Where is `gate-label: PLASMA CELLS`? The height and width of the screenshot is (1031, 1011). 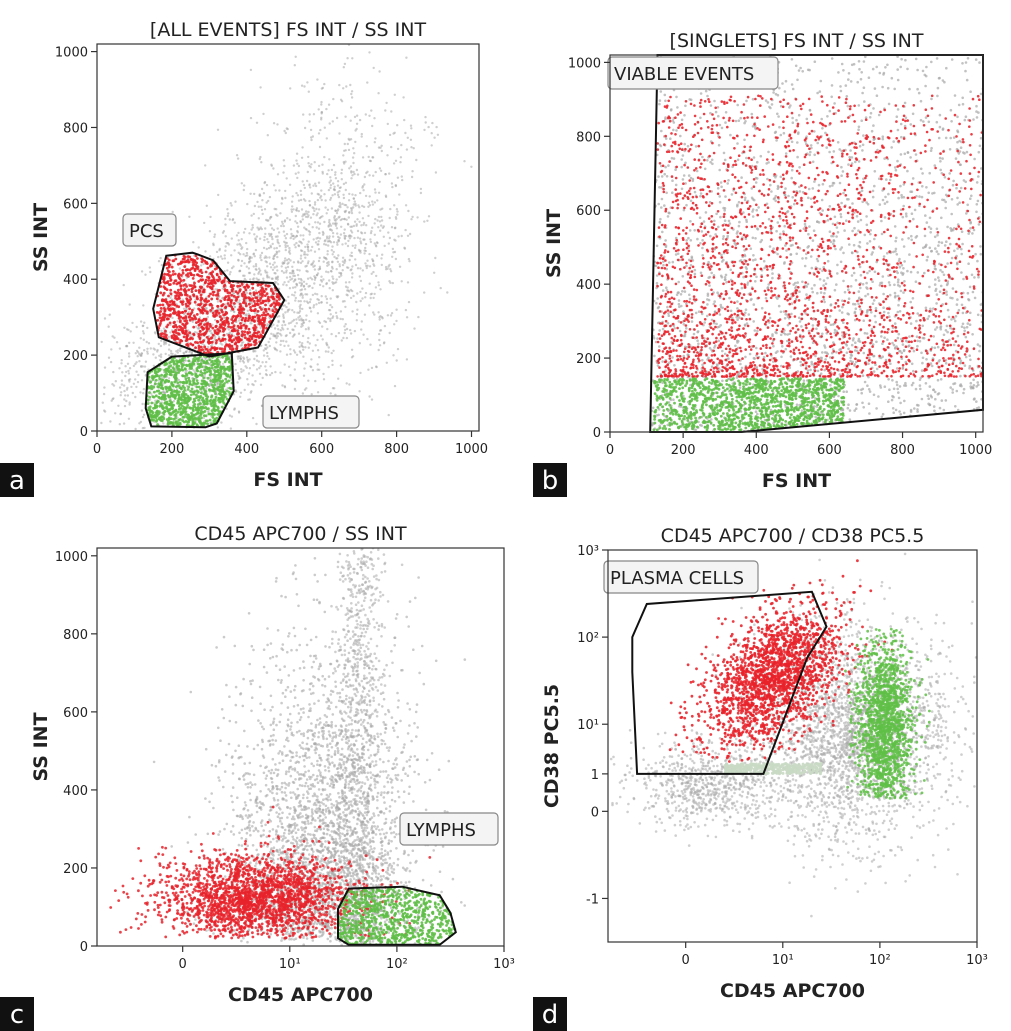 gate-label: PLASMA CELLS is located at coordinates (681, 577).